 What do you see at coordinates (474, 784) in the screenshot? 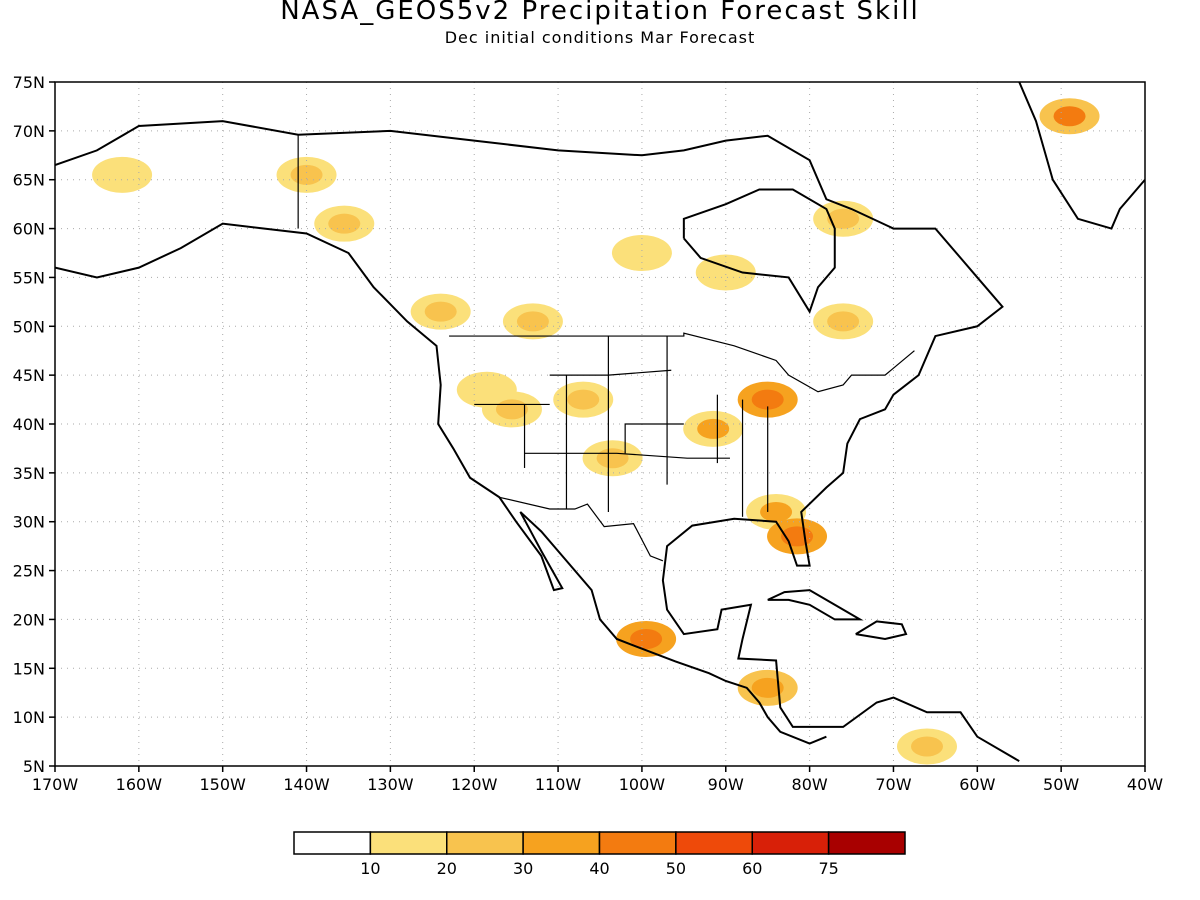
I see `lon-tick-label: 120W` at bounding box center [474, 784].